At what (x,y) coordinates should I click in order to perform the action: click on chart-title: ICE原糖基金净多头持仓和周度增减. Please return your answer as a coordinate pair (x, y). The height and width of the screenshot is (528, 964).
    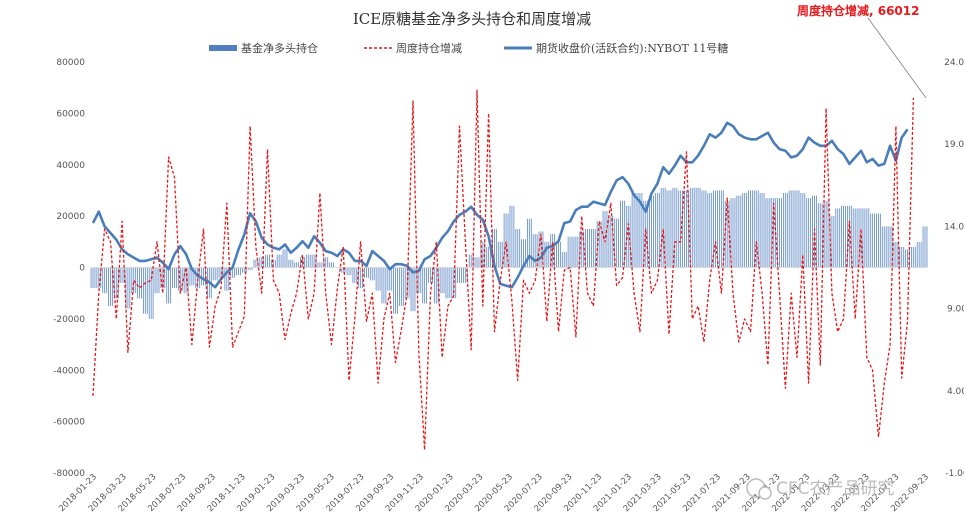
    Looking at the image, I should click on (472, 19).